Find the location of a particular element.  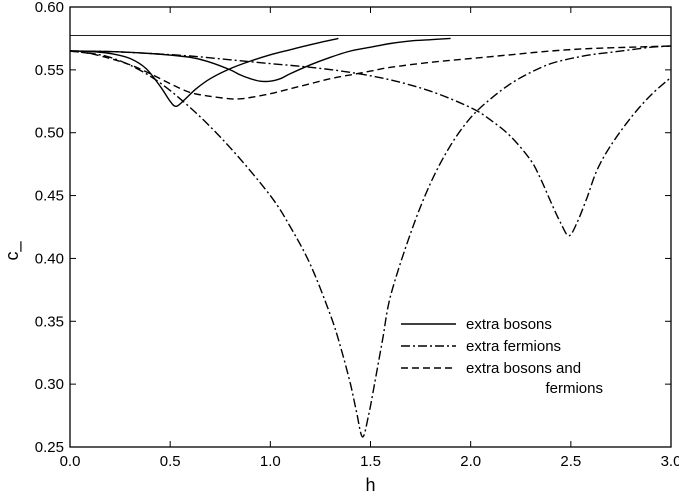

legend-label-1: extra bosons is located at coordinates (509, 324).